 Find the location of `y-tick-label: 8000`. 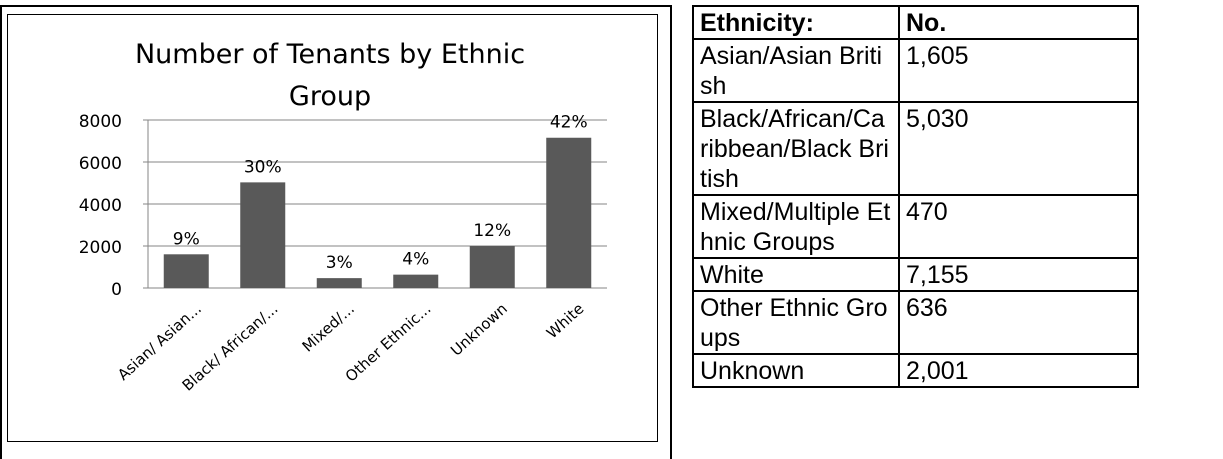

y-tick-label: 8000 is located at coordinates (100, 122).